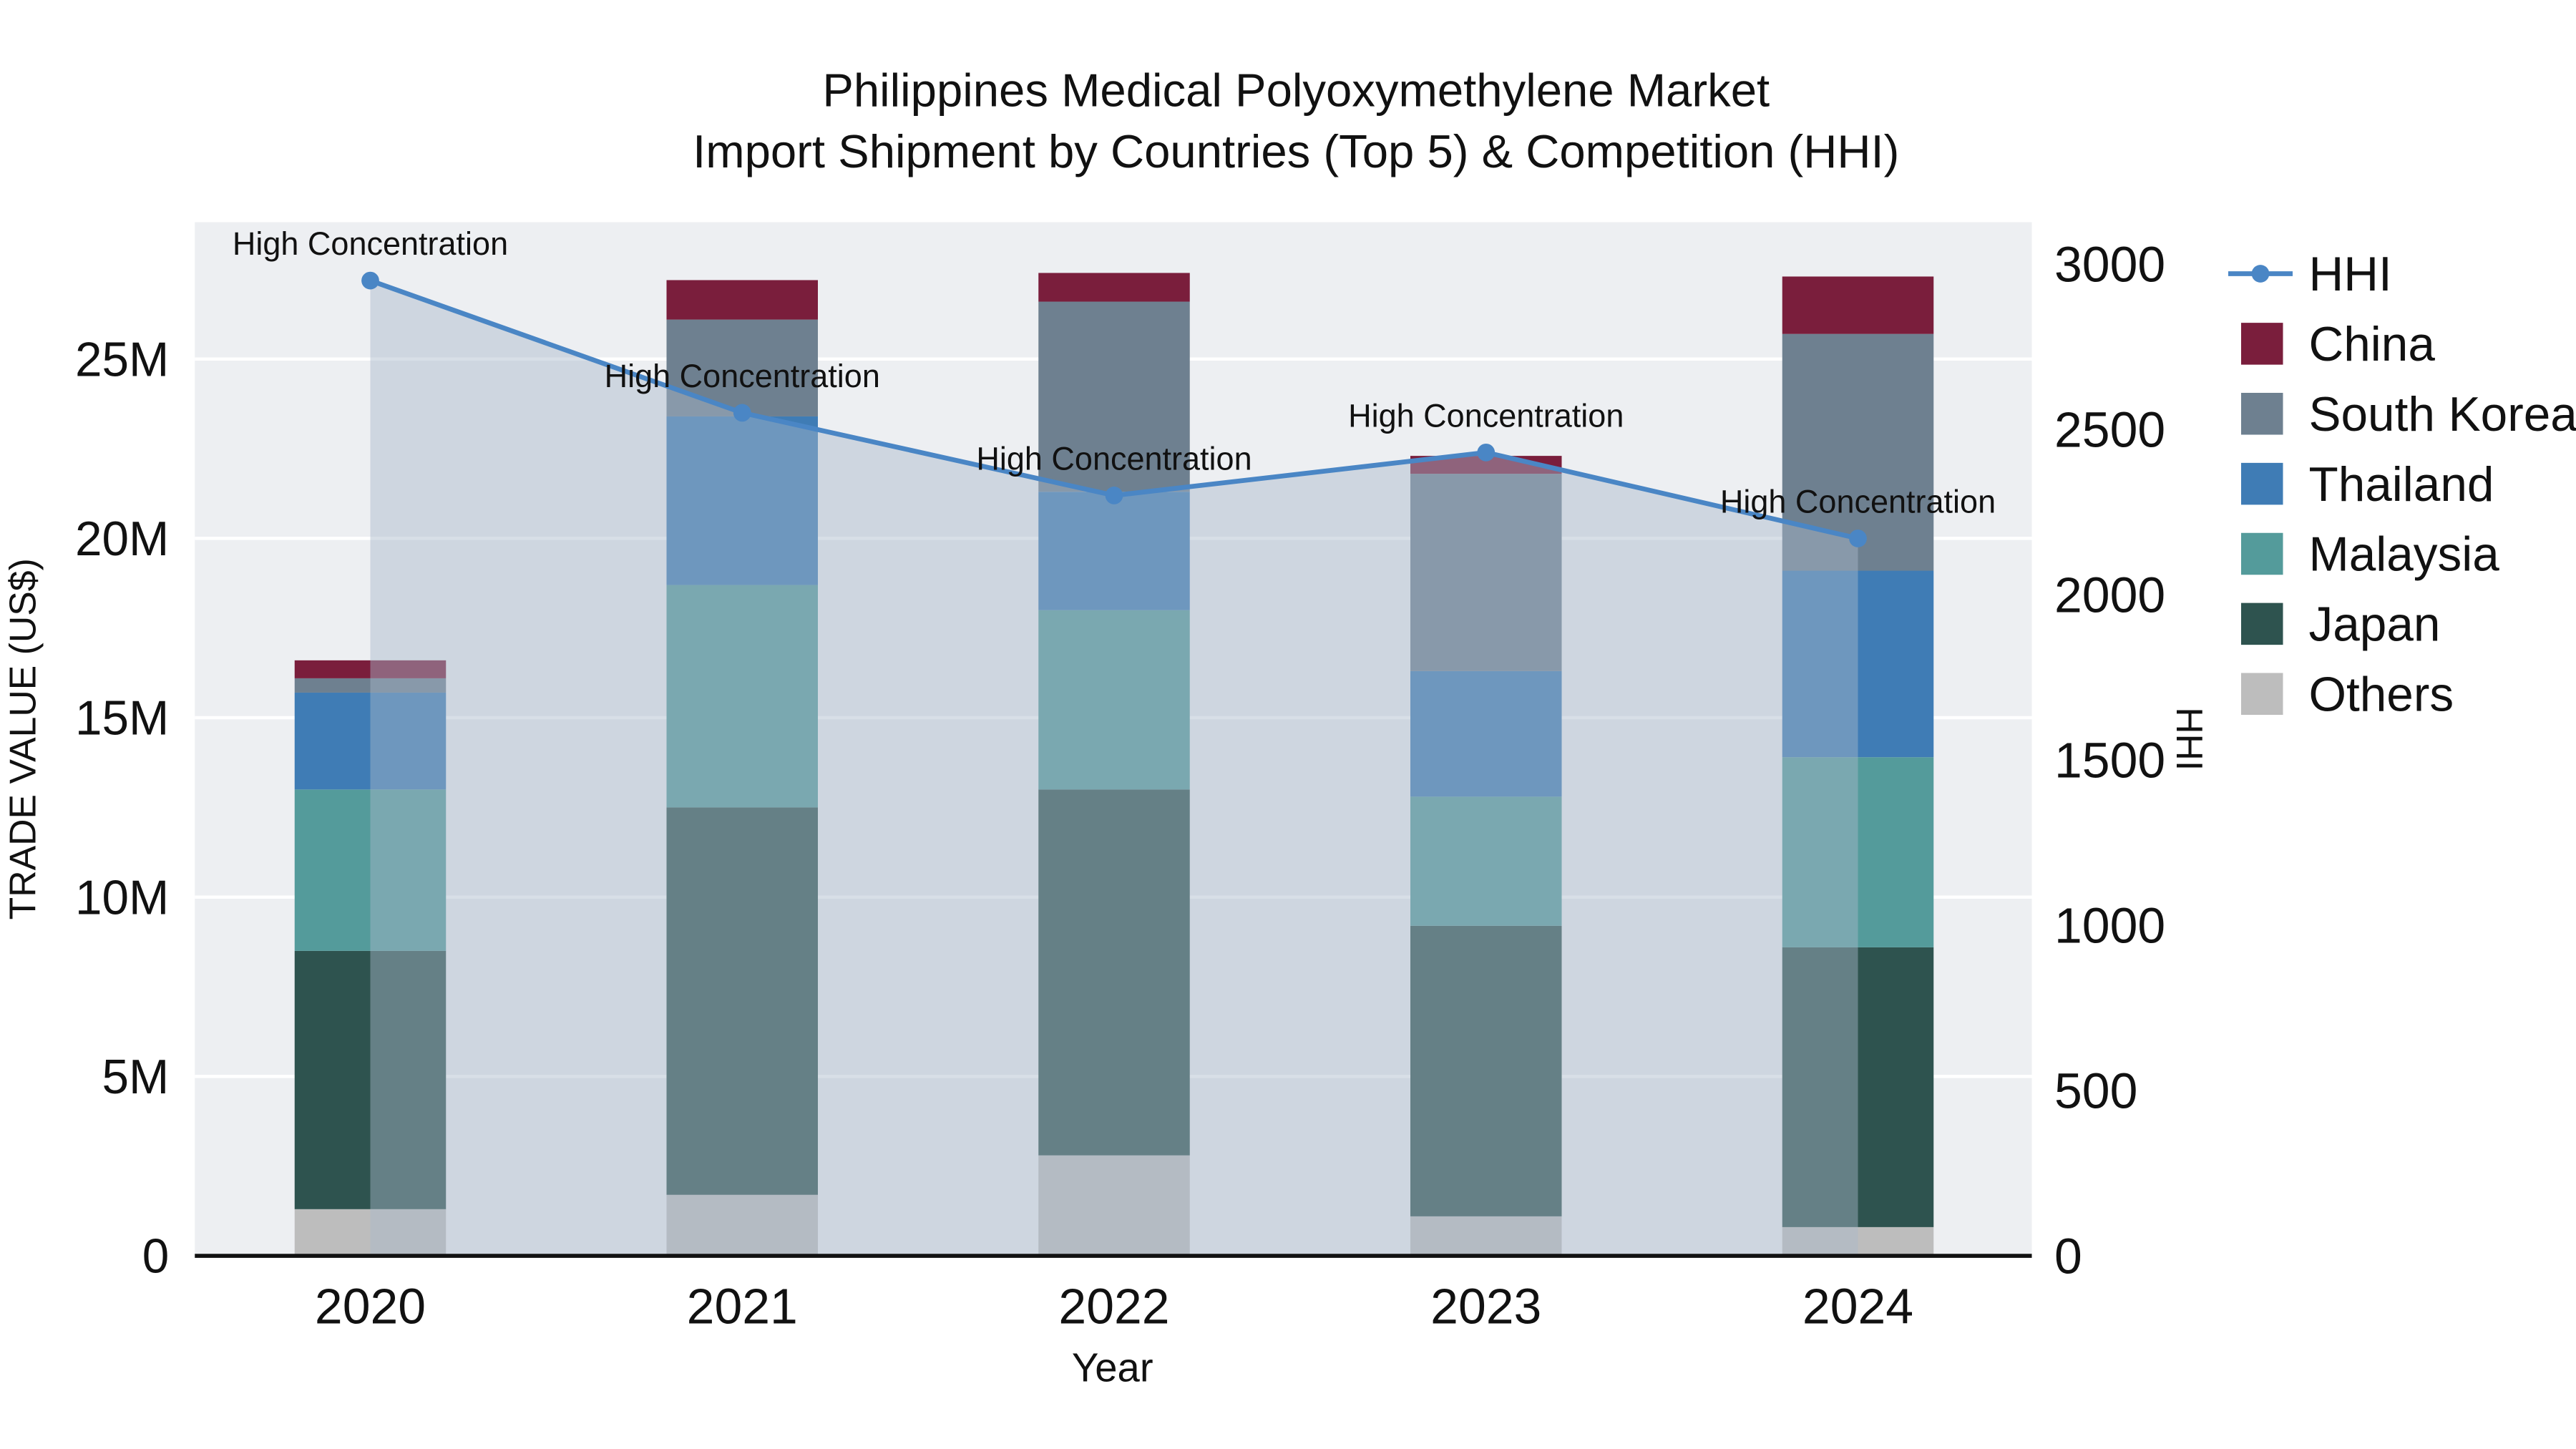 Image resolution: width=2576 pixels, height=1449 pixels. Describe the element at coordinates (742, 413) in the screenshot. I see `hhi-marker-2021` at that location.